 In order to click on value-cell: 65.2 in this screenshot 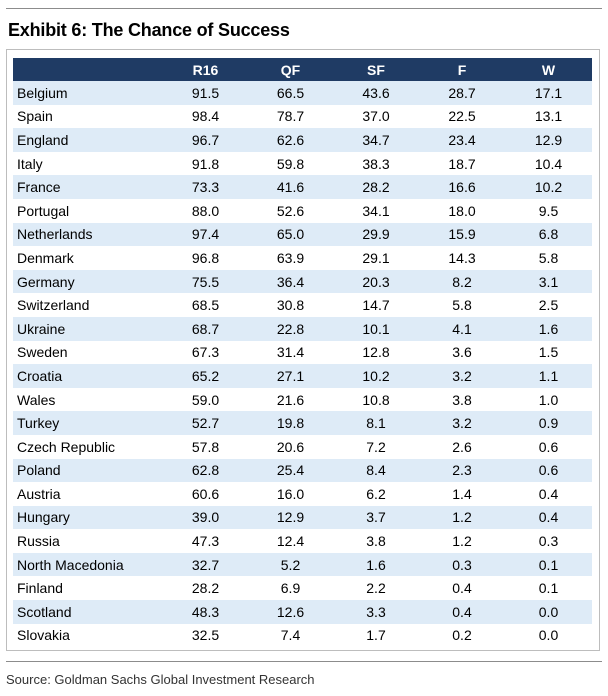, I will do `click(205, 376)`.